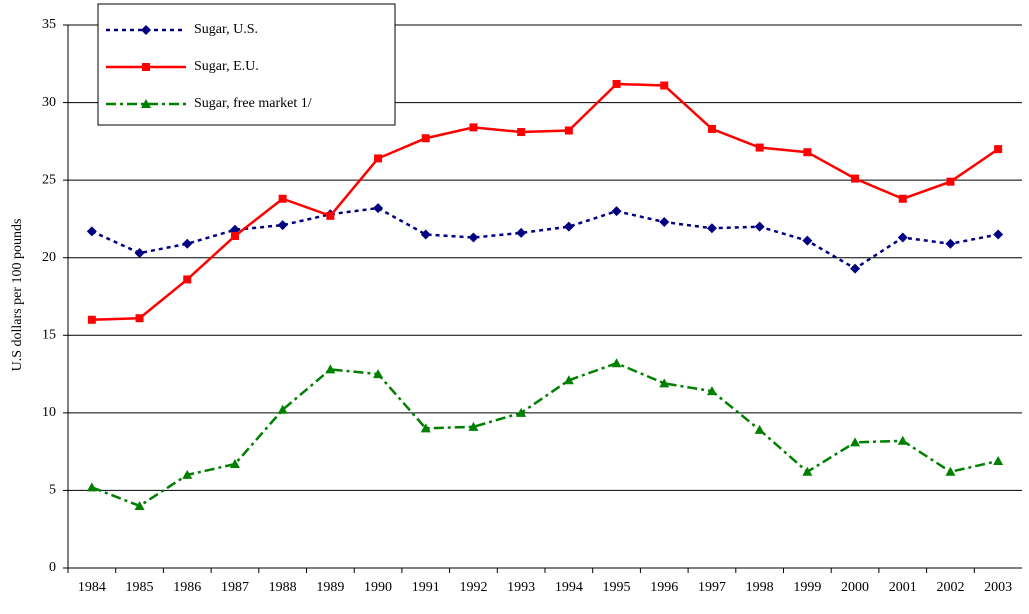 Image resolution: width=1029 pixels, height=614 pixels. What do you see at coordinates (235, 587) in the screenshot?
I see `x-tick-label: 1987` at bounding box center [235, 587].